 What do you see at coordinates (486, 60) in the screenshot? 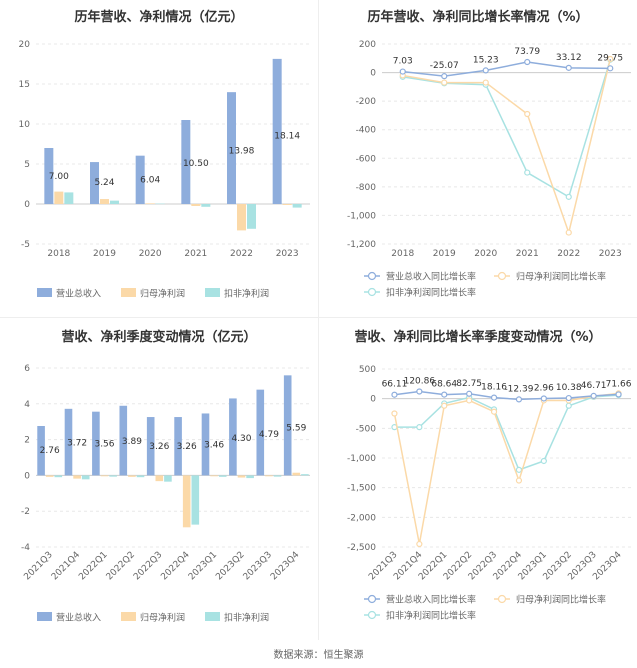
I see `data-label: 15.23` at bounding box center [486, 60].